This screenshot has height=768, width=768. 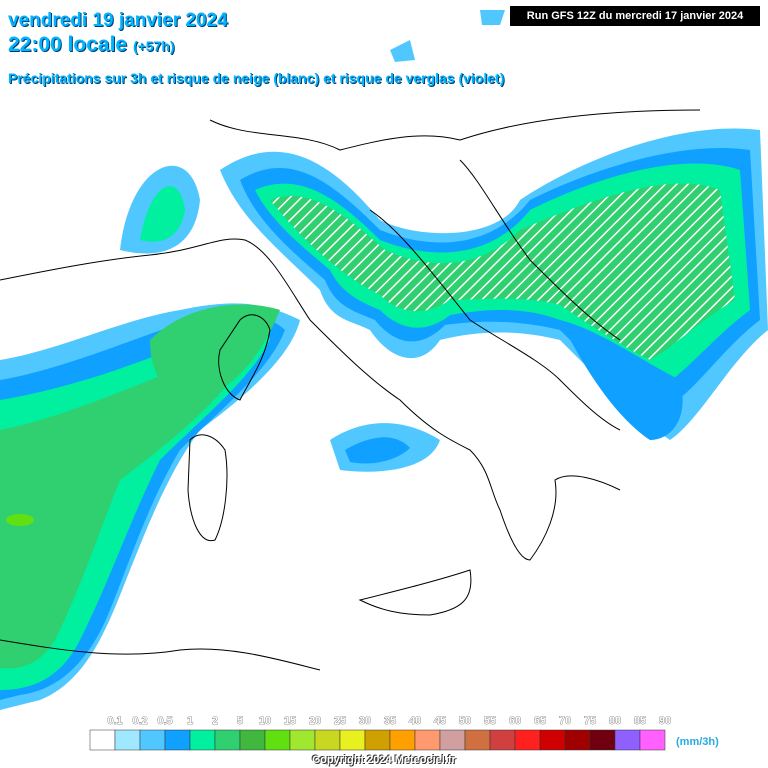 What do you see at coordinates (340, 721) in the screenshot?
I see `legend-label: 25` at bounding box center [340, 721].